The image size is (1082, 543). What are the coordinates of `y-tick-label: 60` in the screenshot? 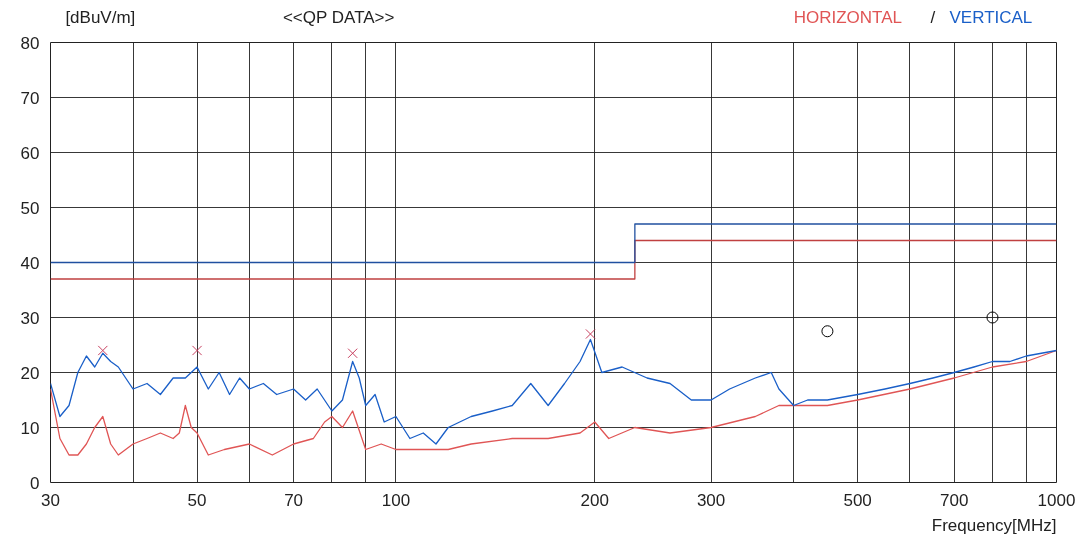 It's located at (30, 153).